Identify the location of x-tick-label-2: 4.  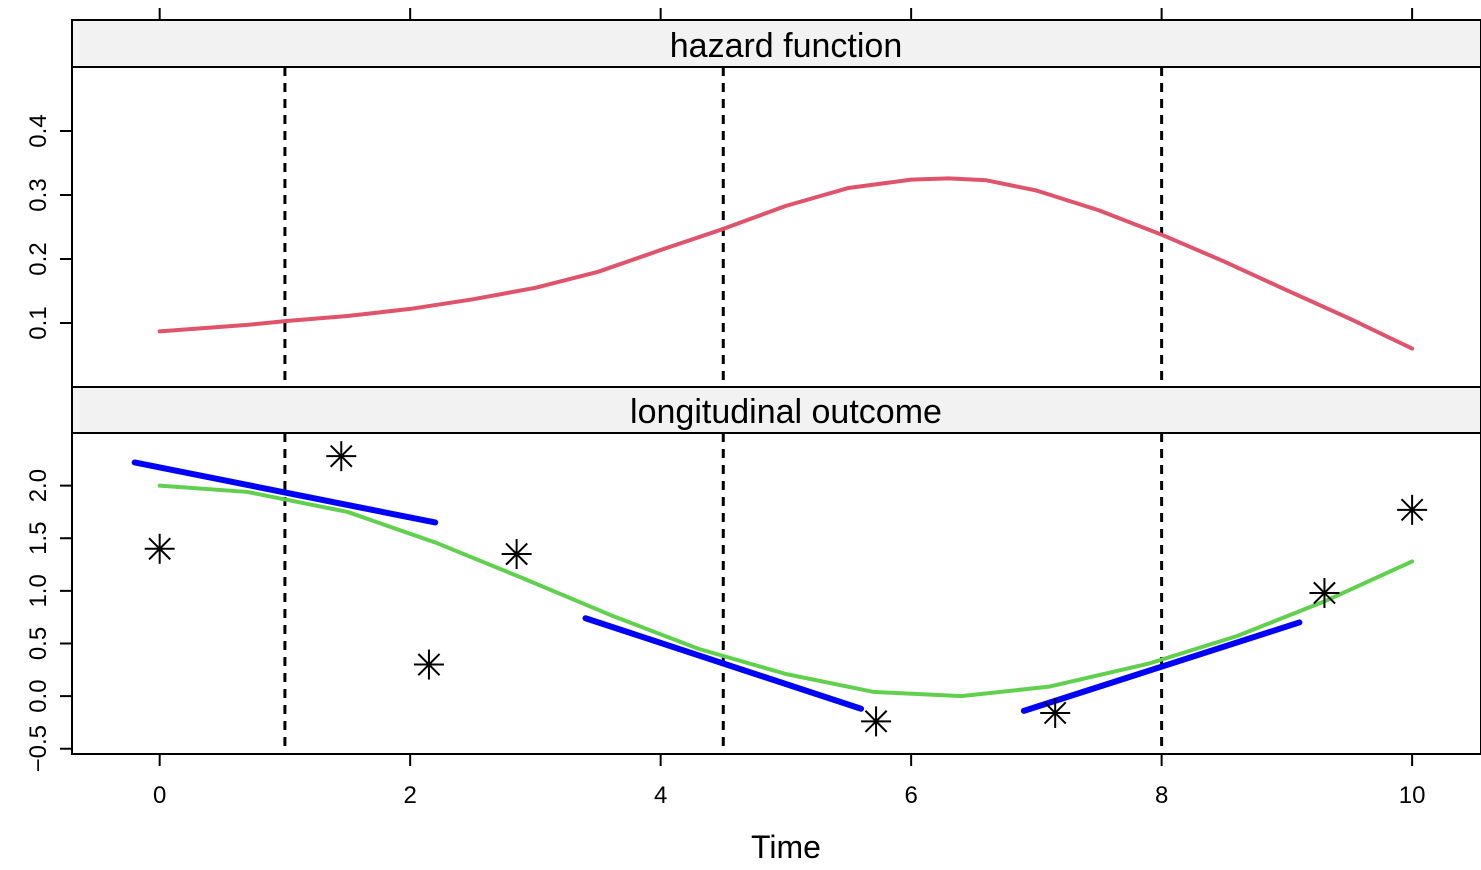
(660, 795).